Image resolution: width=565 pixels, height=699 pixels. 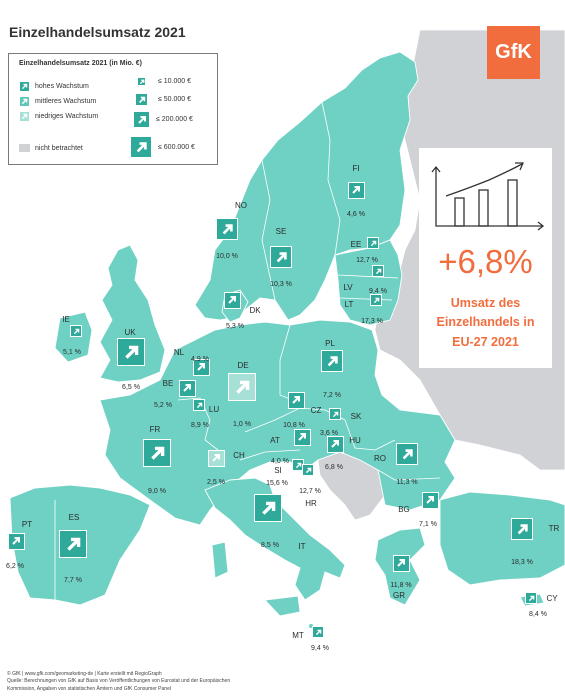 What do you see at coordinates (66, 319) in the screenshot?
I see `country-label-ie: IE` at bounding box center [66, 319].